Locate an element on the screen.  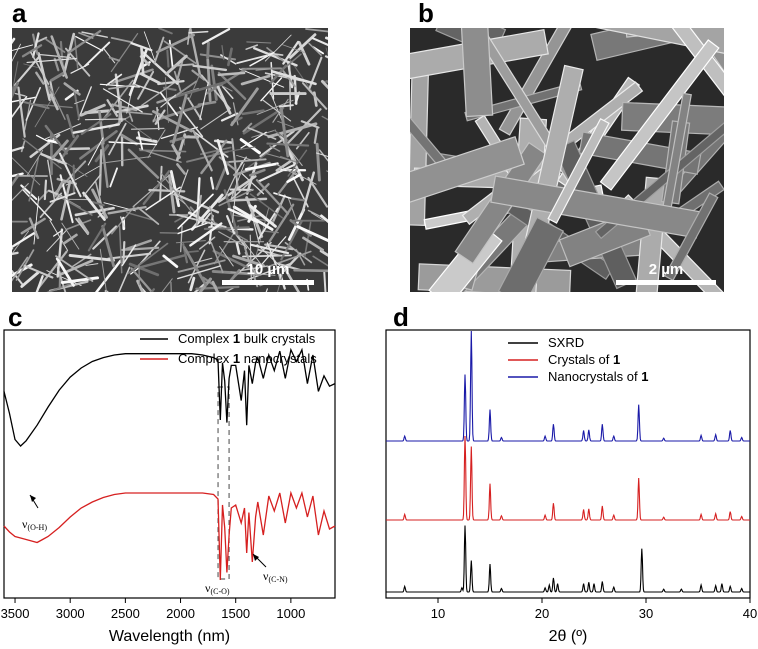
legend-label-d-0: SXRD is located at coordinates (566, 342).